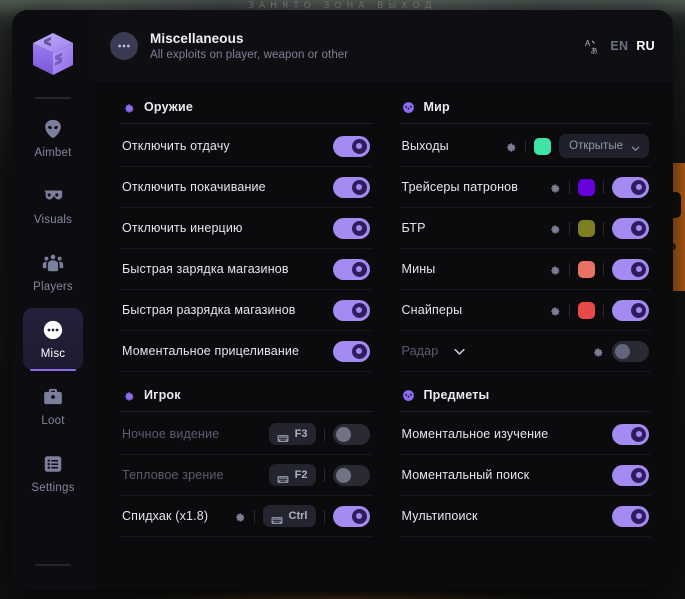 The image size is (685, 599). What do you see at coordinates (418, 269) in the screenshot?
I see `setting-label: Мины` at bounding box center [418, 269].